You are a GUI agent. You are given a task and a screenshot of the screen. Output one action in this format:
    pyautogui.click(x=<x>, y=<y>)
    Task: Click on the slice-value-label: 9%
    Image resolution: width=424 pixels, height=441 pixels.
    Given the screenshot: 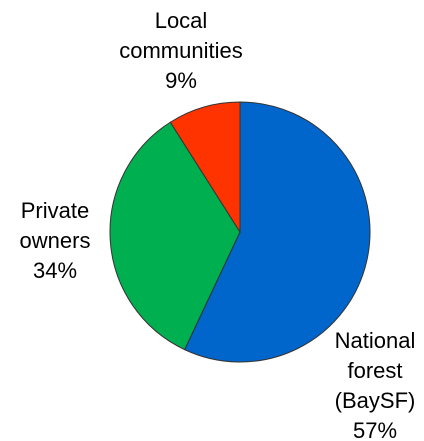 What is the action you would take?
    pyautogui.click(x=181, y=80)
    